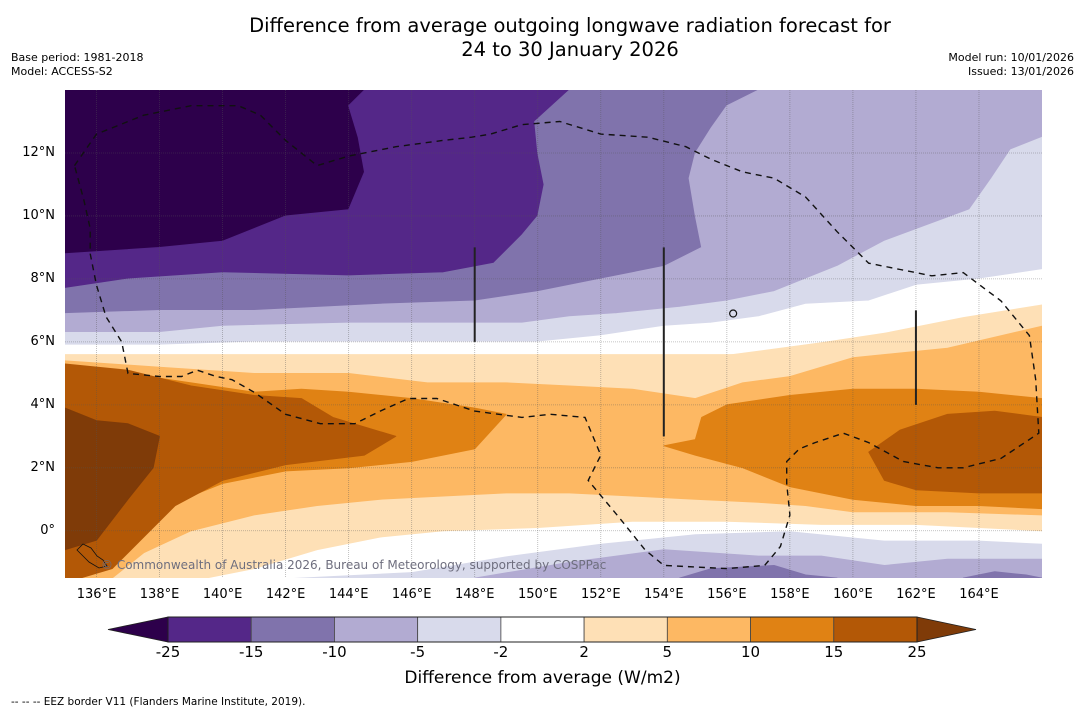  Describe the element at coordinates (537, 594) in the screenshot. I see `longitude-tick-label: 150°E` at that location.